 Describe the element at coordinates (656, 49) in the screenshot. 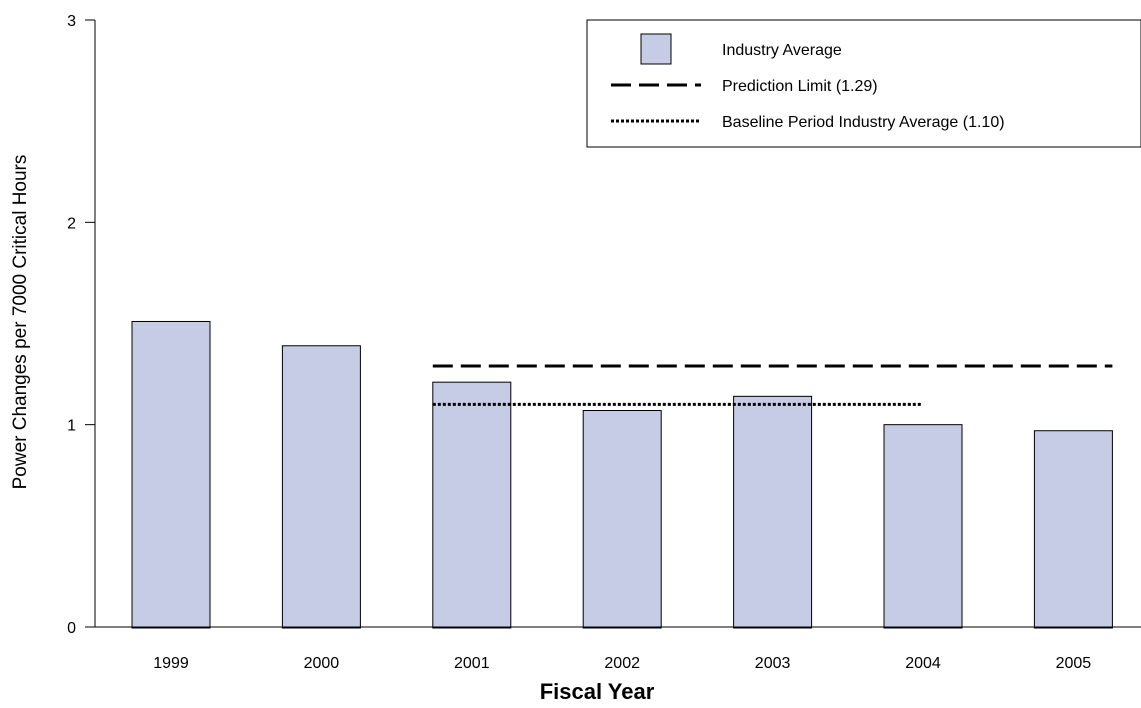

I see `legend-swatch-industry-average` at that location.